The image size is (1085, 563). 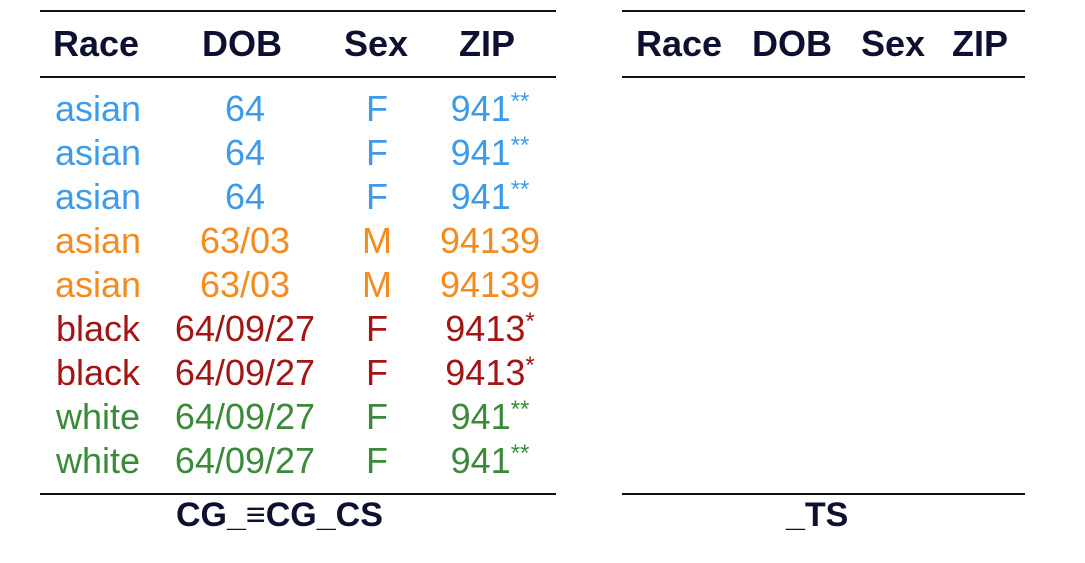 What do you see at coordinates (823, 494) in the screenshot?
I see `right-bottom-rule` at bounding box center [823, 494].